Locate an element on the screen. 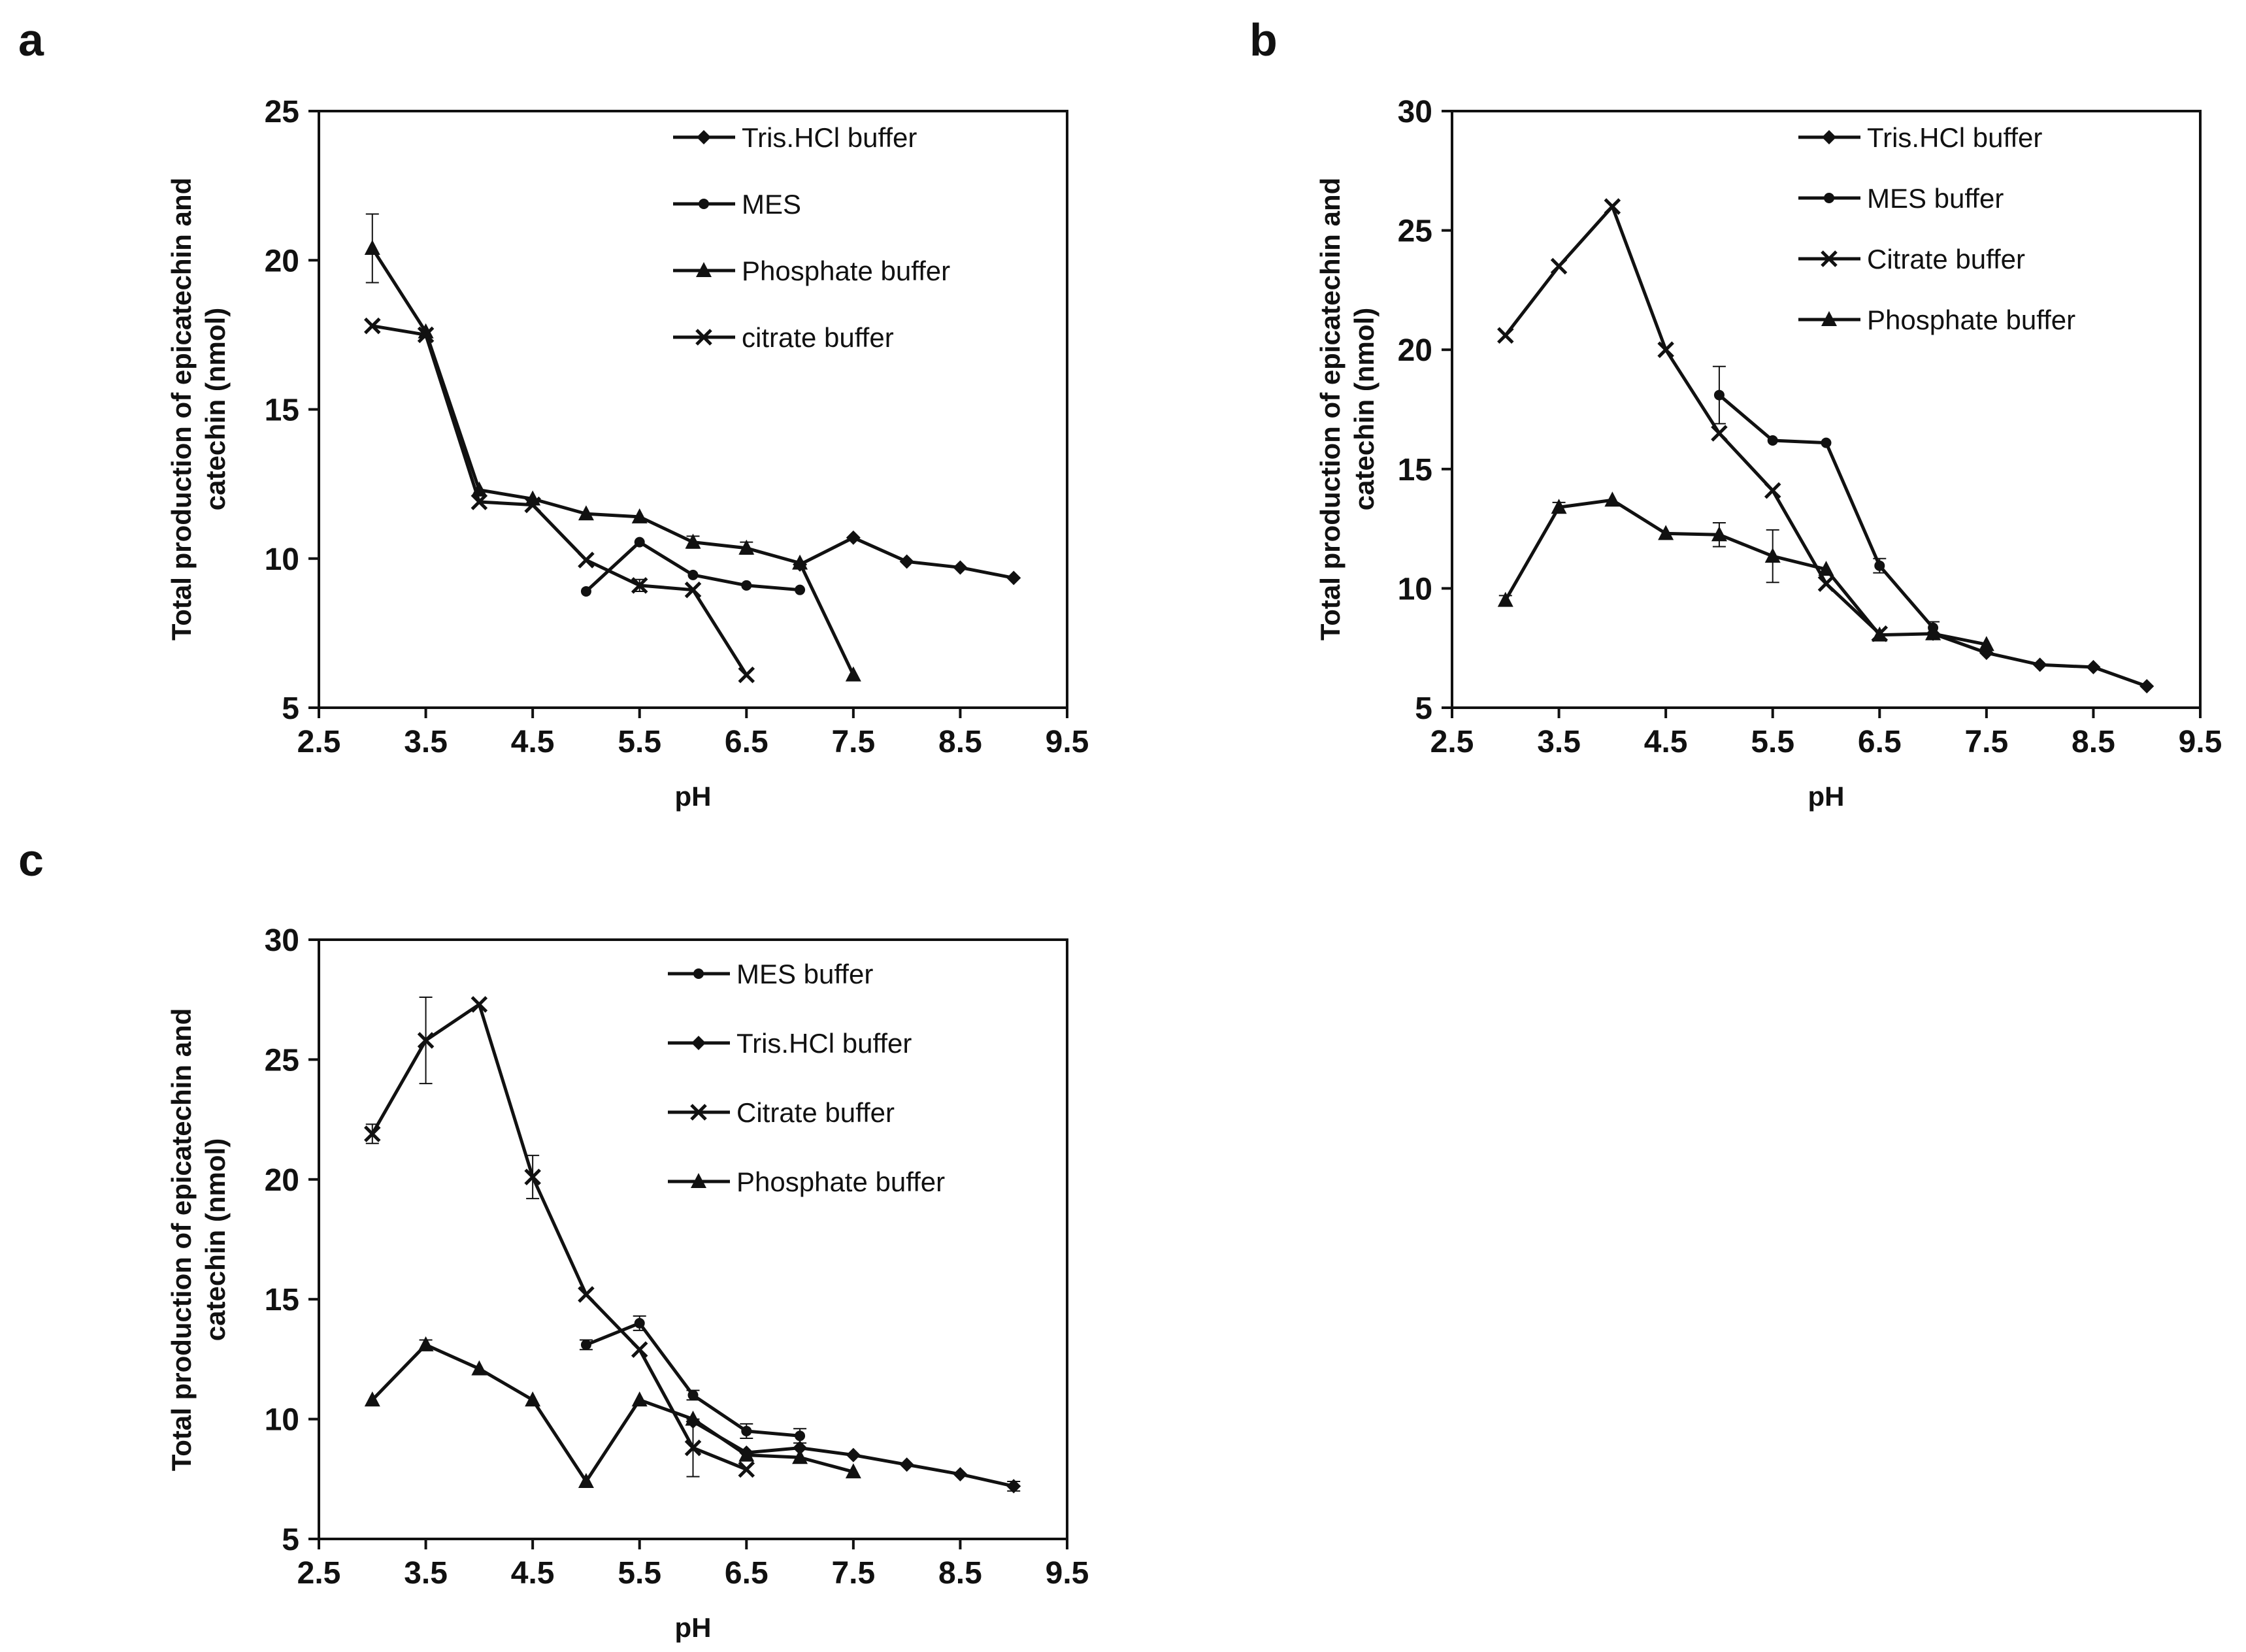 The image size is (2246, 1652). series-citrate-buffer is located at coordinates (560, 500).